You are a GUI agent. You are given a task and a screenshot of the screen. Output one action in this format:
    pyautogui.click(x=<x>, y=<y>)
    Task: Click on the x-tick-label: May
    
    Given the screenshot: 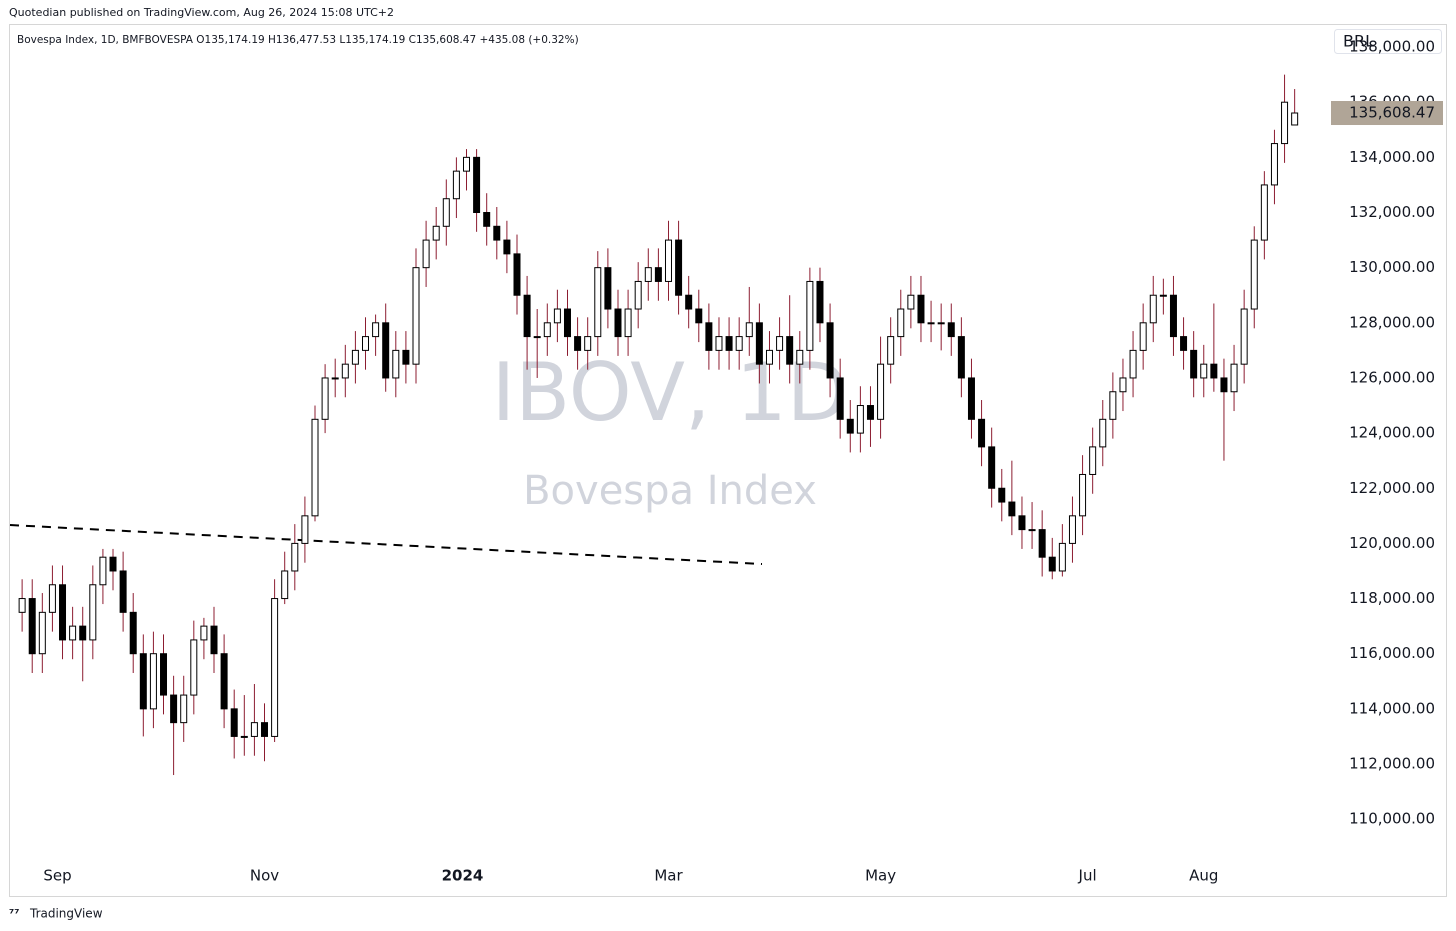 What is the action you would take?
    pyautogui.click(x=880, y=876)
    